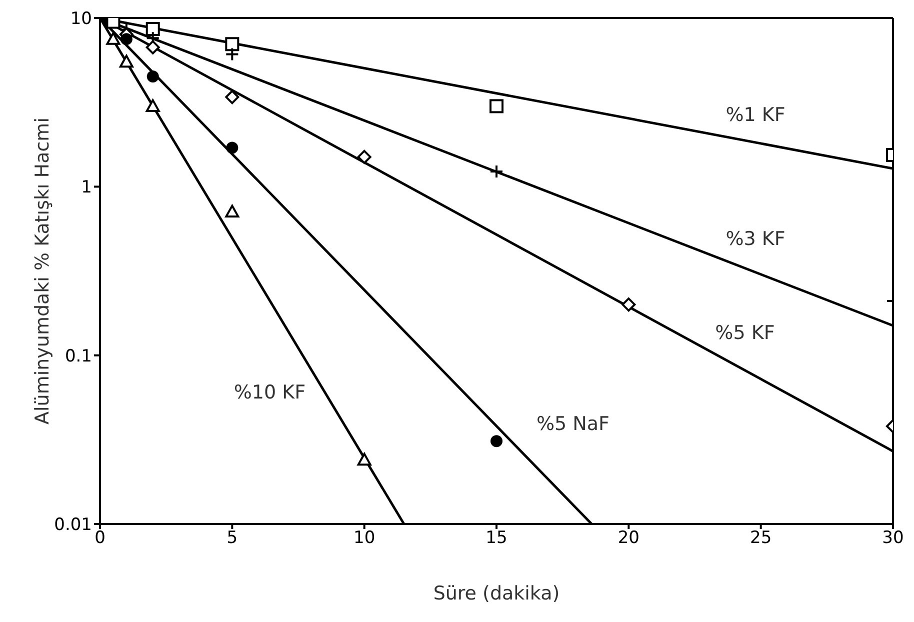 This screenshot has width=914, height=622. I want to click on y-tick-label: 0.01, so click(73, 525).